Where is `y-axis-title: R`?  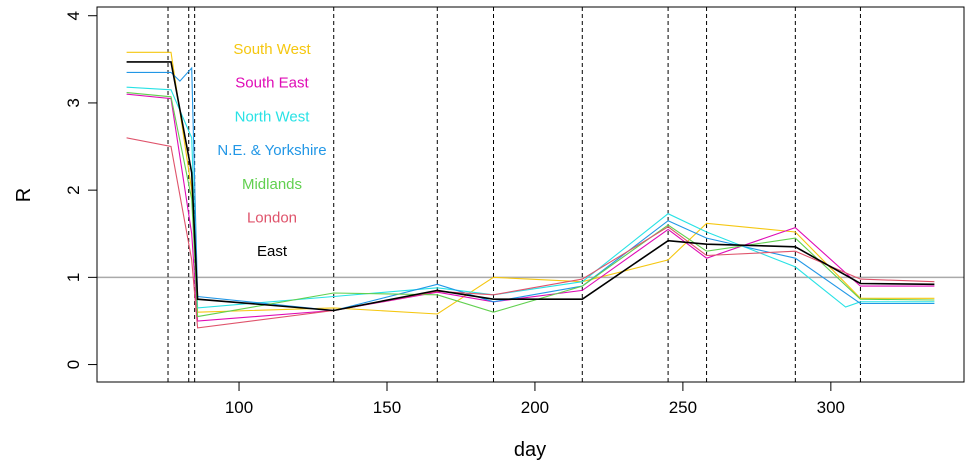
y-axis-title: R is located at coordinates (24, 195).